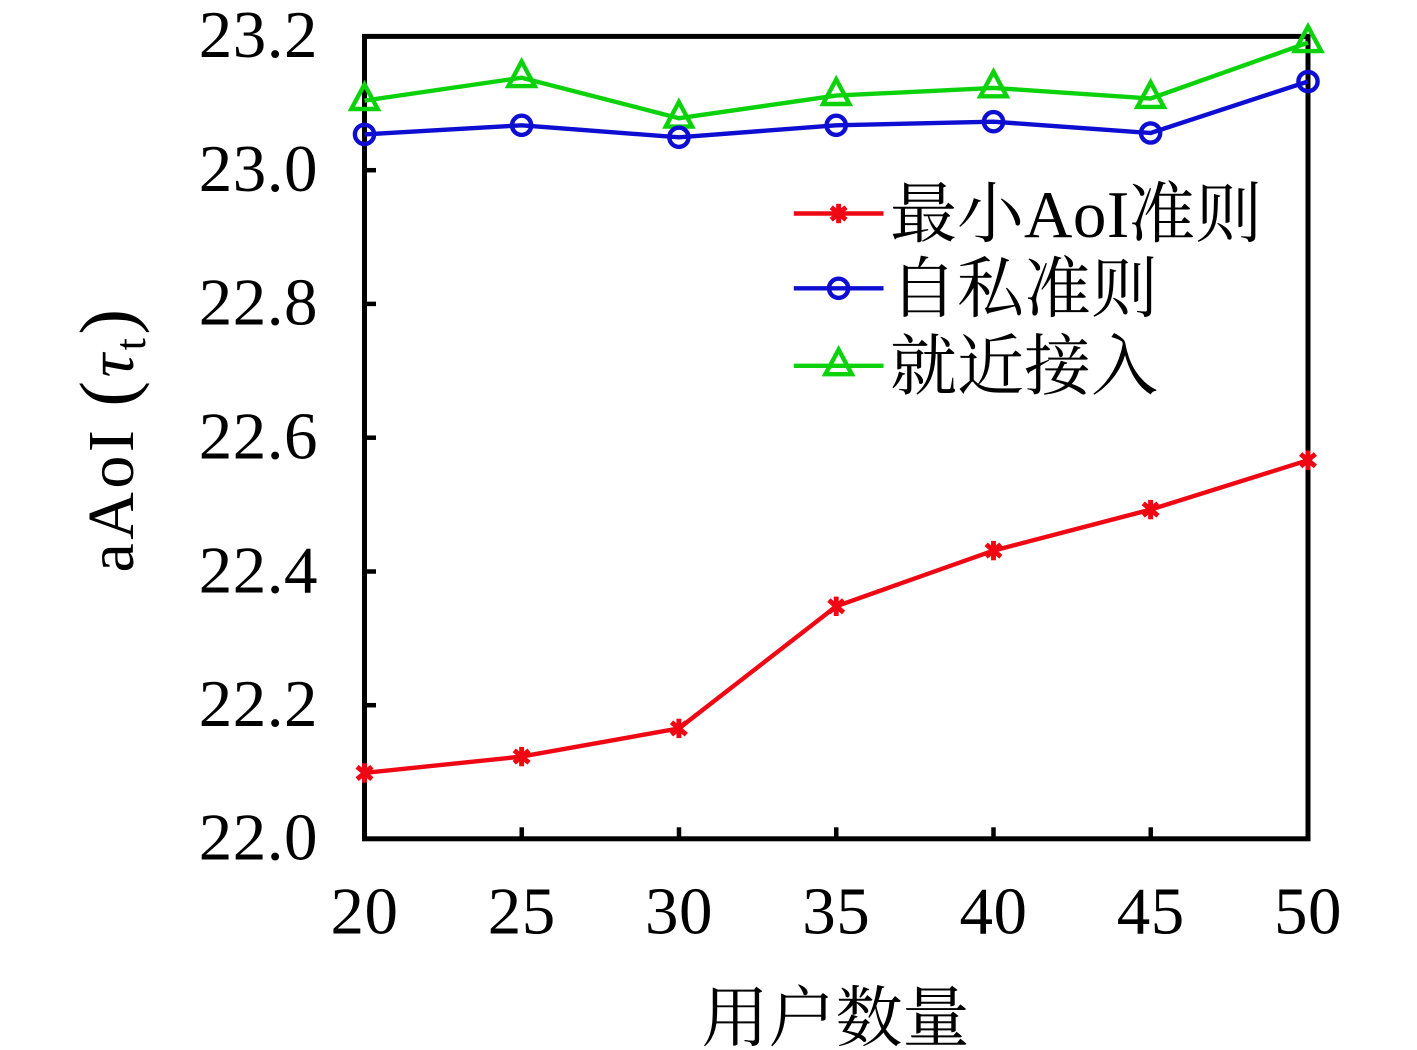 Image resolution: width=1417 pixels, height=1050 pixels. I want to click on svg-text: 23.2, so click(258, 36).